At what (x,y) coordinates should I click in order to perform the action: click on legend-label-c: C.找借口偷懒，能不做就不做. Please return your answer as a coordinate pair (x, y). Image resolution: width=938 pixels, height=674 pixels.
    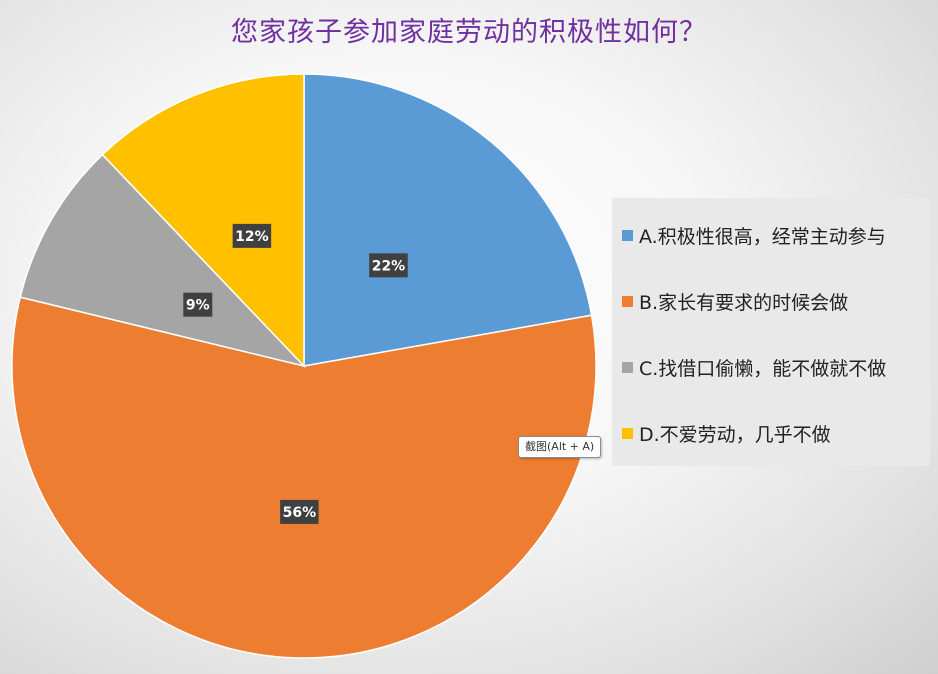
    Looking at the image, I should click on (763, 368).